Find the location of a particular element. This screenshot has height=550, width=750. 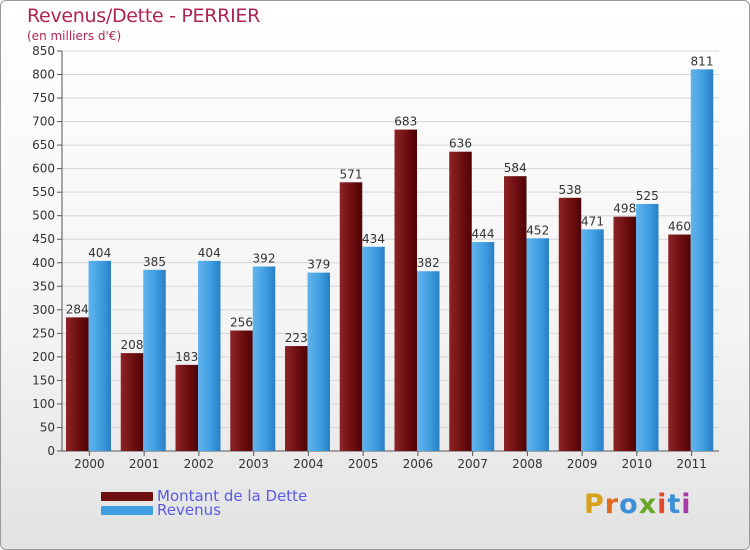

y-tick-label: 50 is located at coordinates (47, 427).